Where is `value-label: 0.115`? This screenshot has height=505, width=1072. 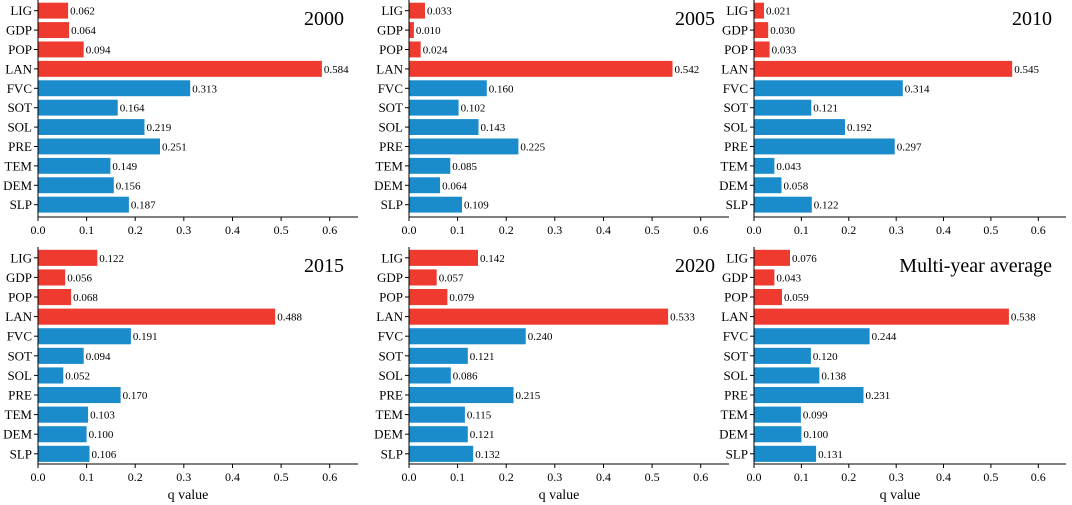 value-label: 0.115 is located at coordinates (479, 416).